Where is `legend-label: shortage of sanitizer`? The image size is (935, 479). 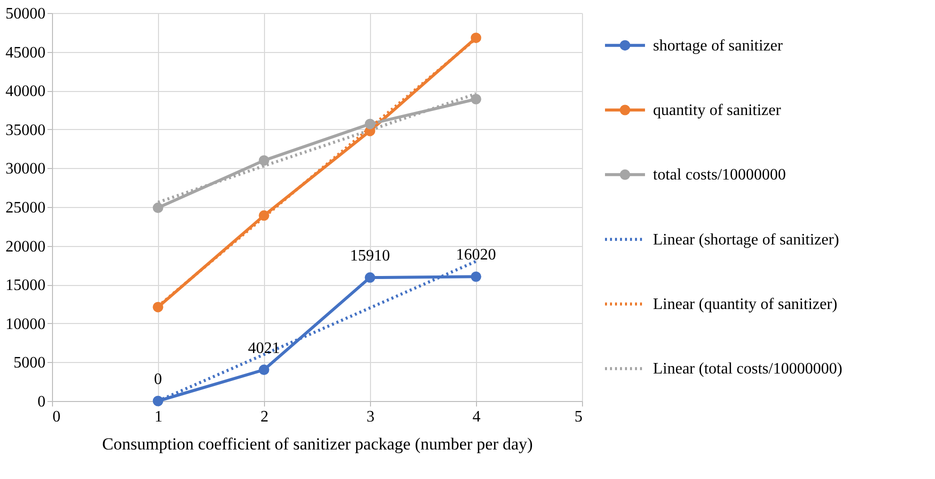 legend-label: shortage of sanitizer is located at coordinates (718, 45).